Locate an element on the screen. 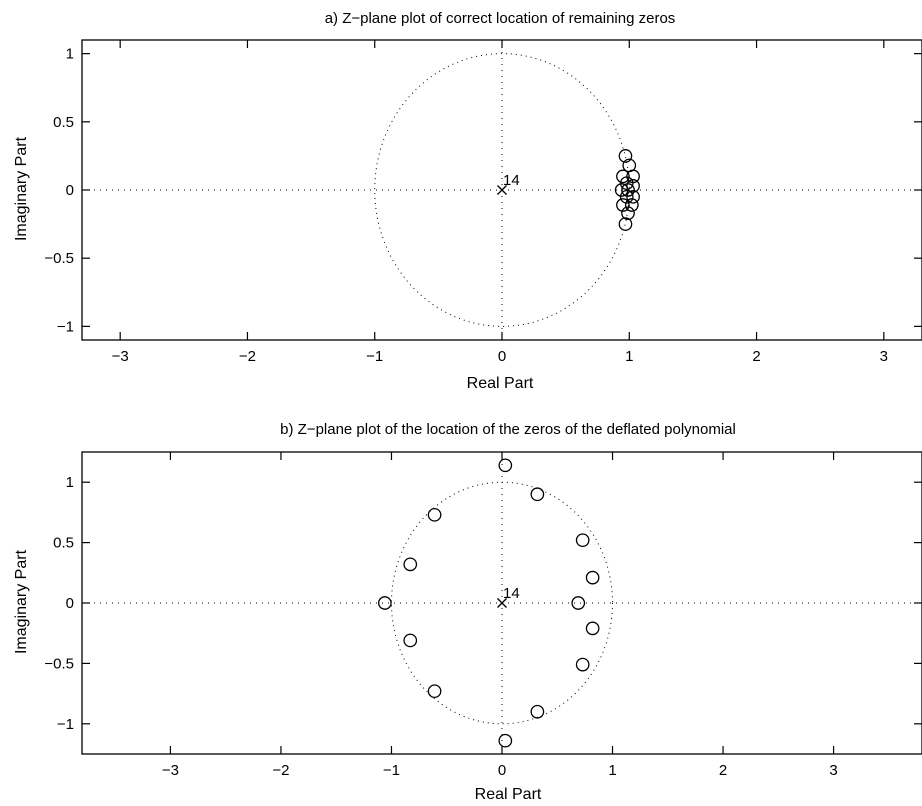 The width and height of the screenshot is (922, 806). panel-a-ylabel: Imaginary Part is located at coordinates (21, 188).